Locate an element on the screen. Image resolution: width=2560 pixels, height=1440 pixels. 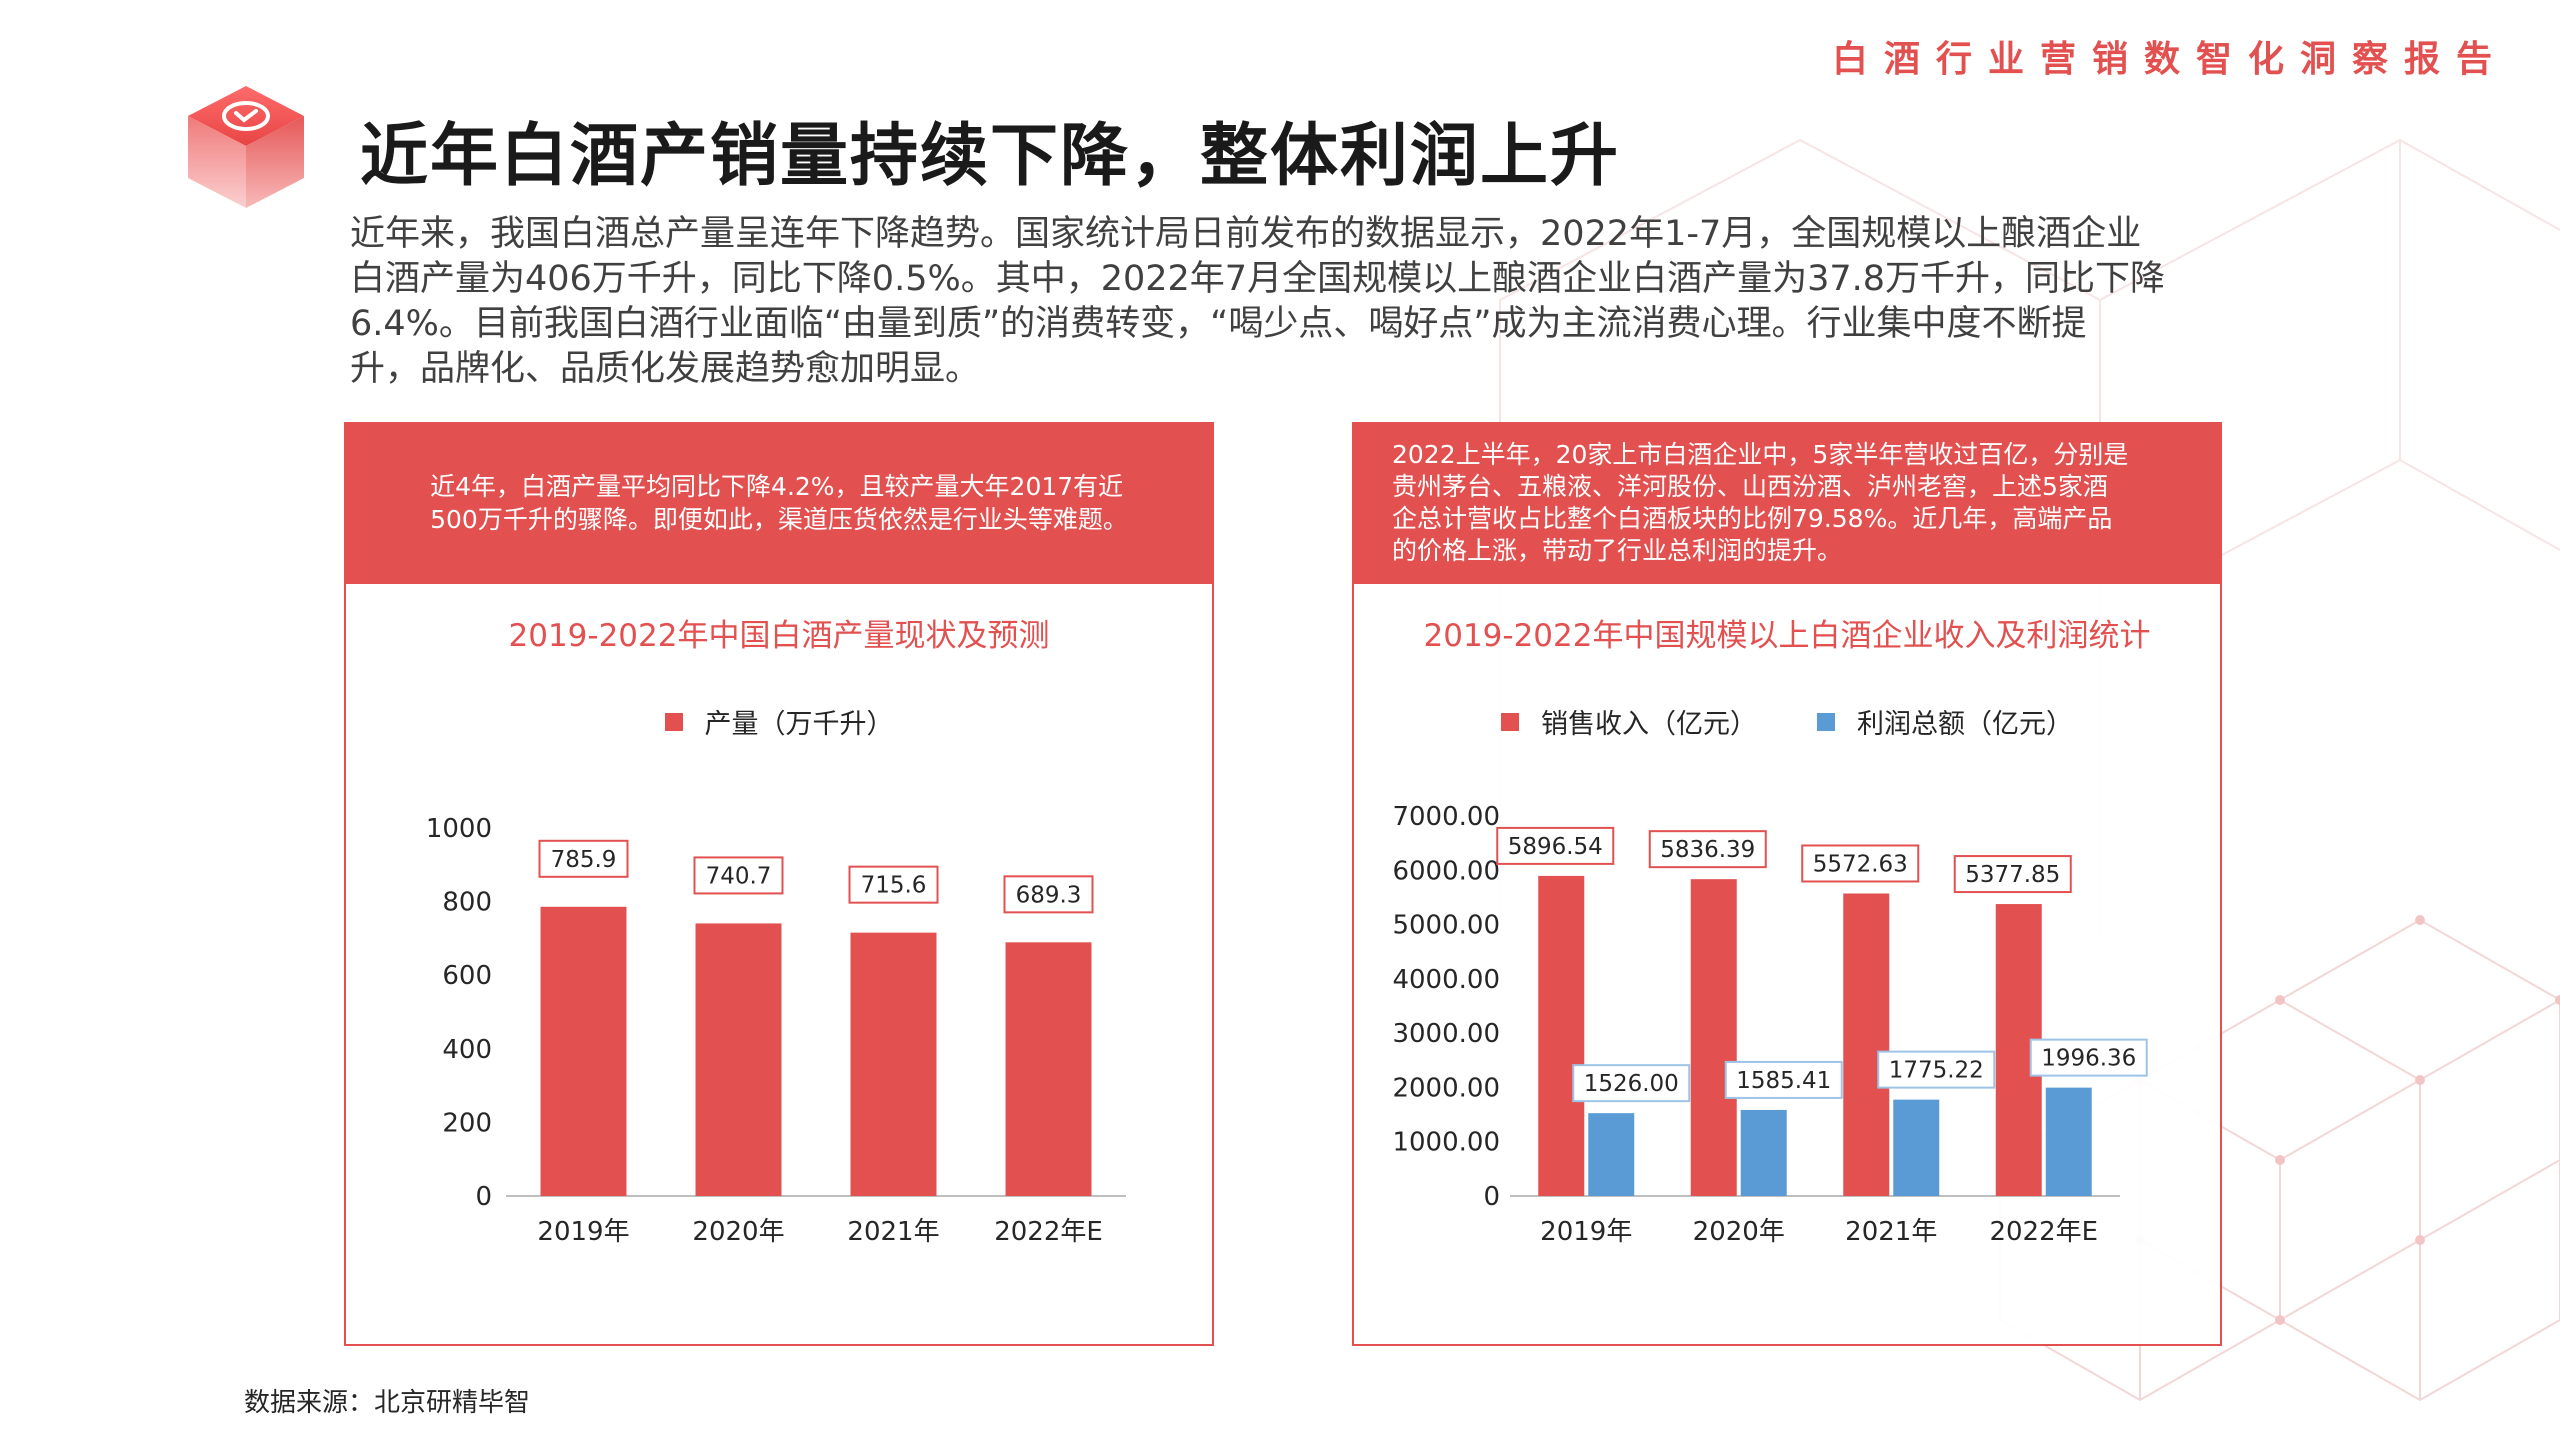
production-data-label: 689.3 is located at coordinates (1049, 895).